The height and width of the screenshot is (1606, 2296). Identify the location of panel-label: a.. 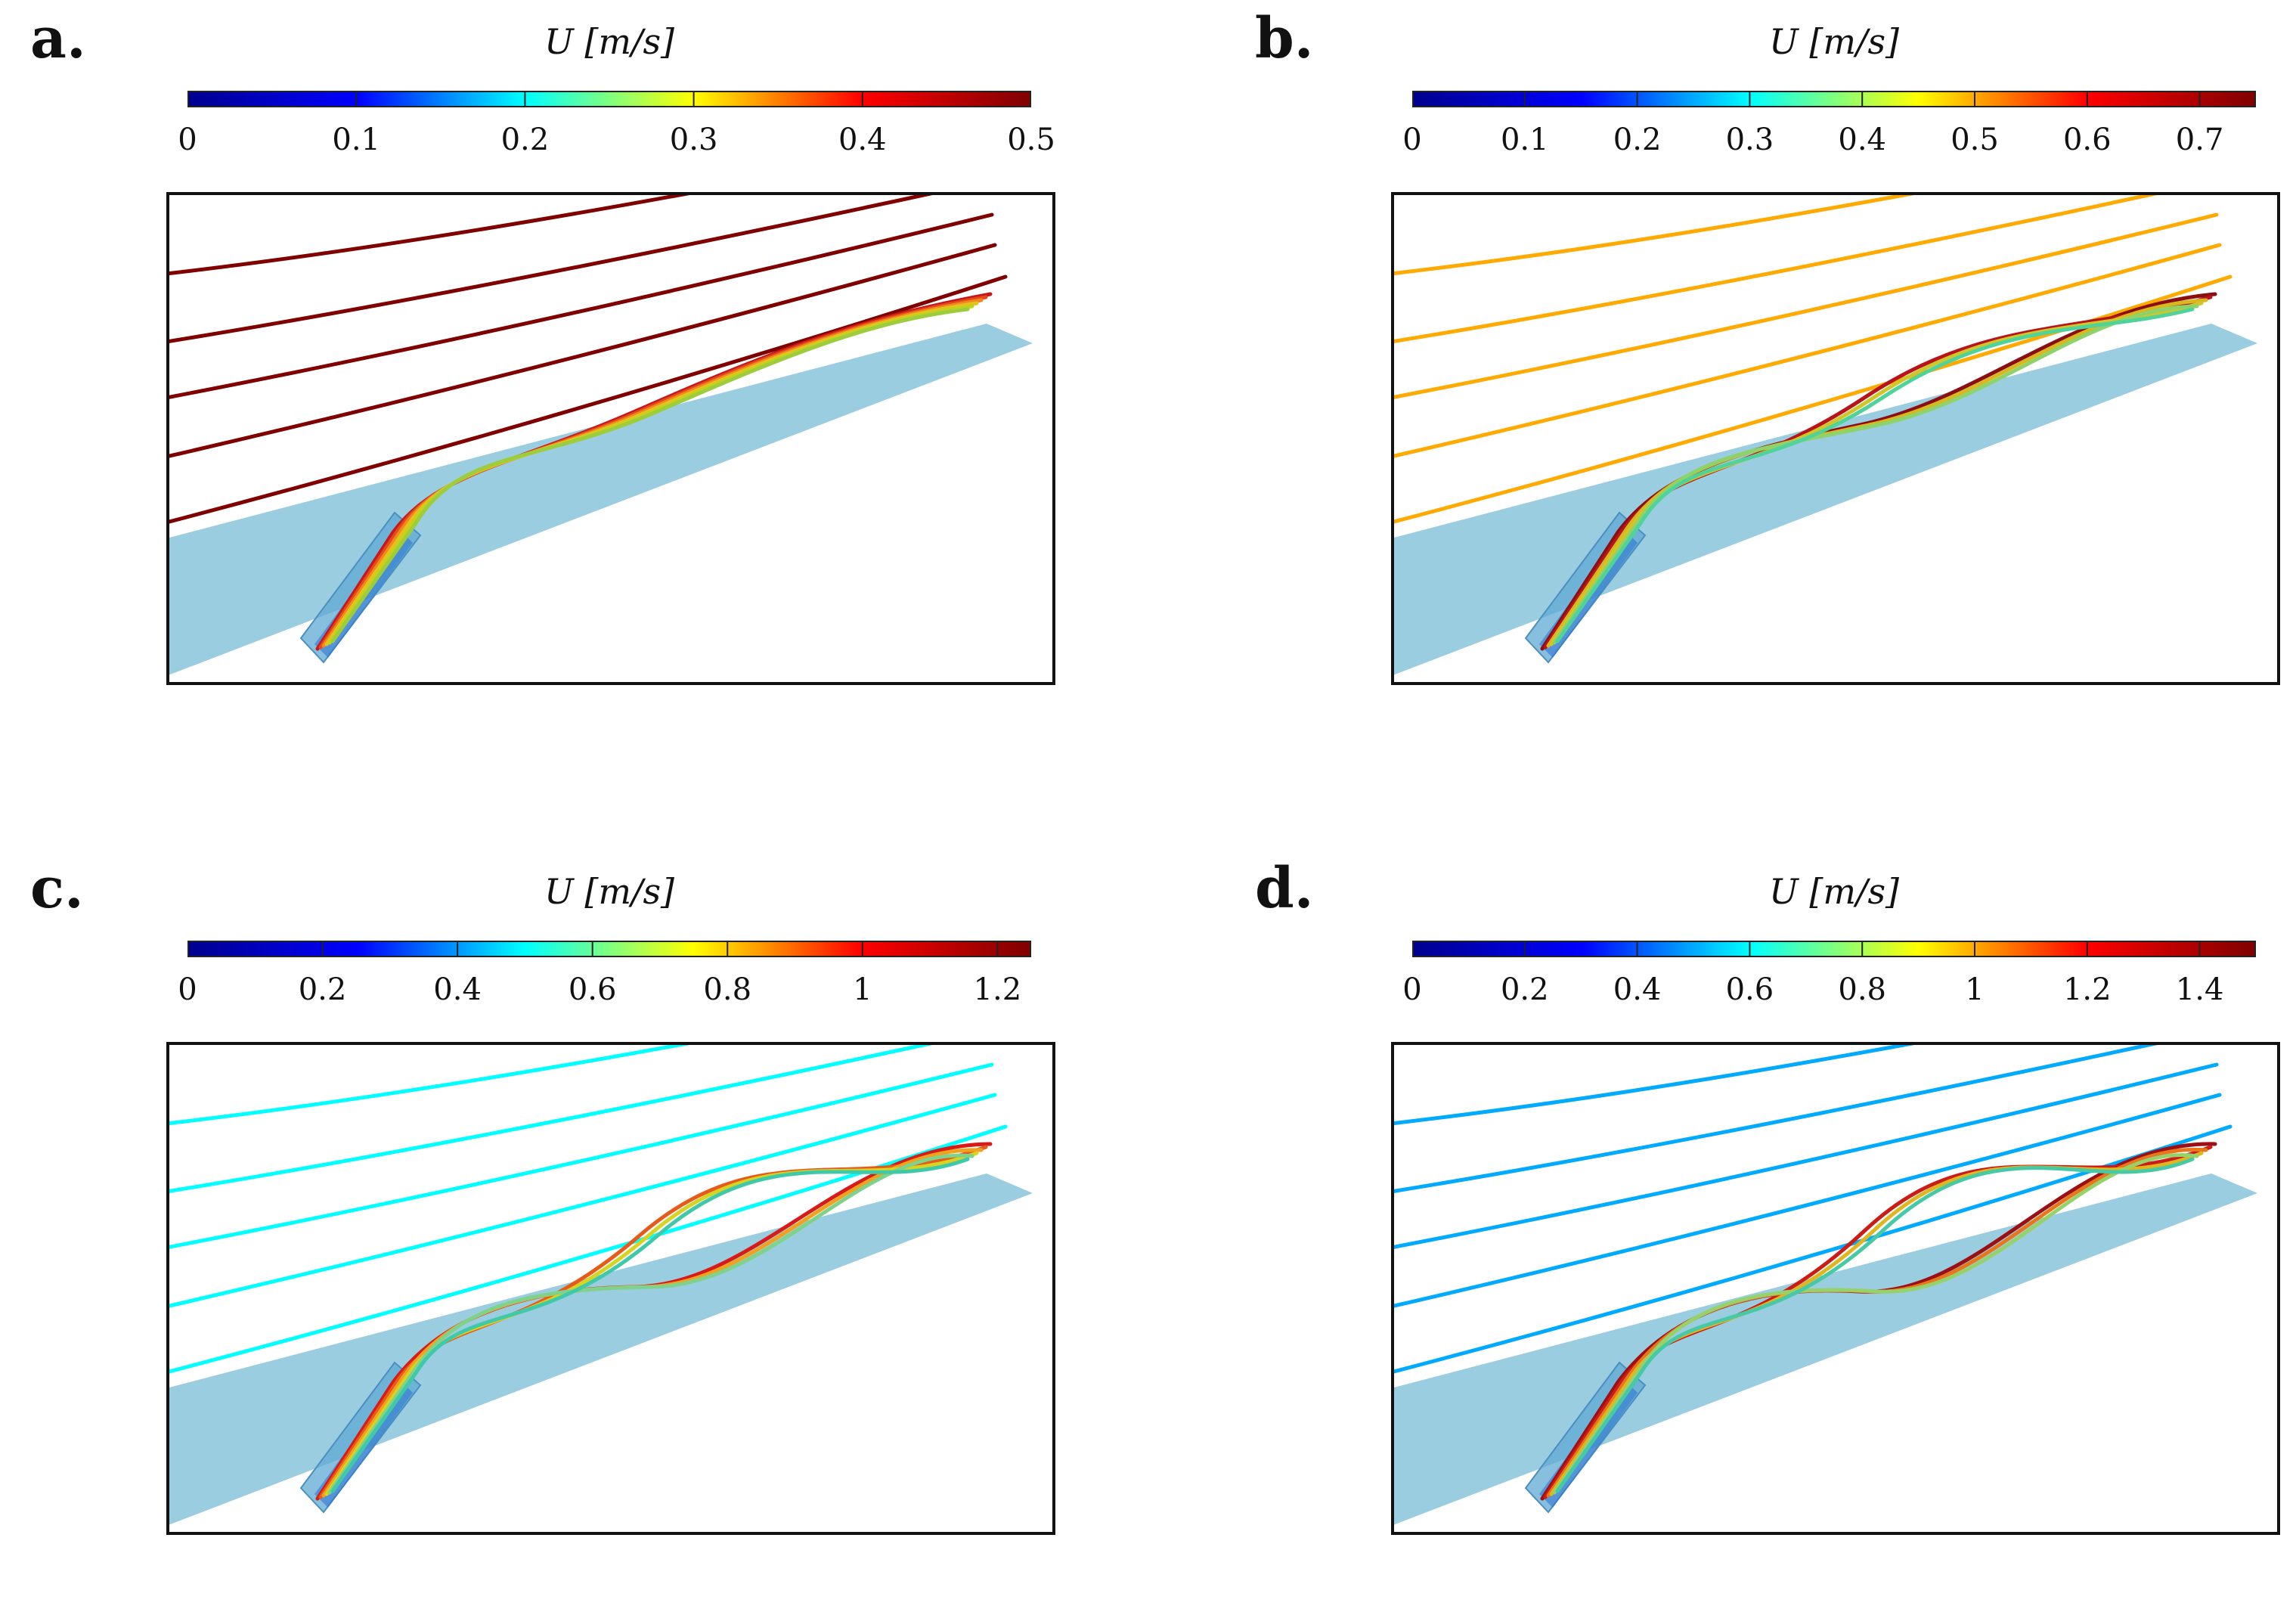
(58, 38).